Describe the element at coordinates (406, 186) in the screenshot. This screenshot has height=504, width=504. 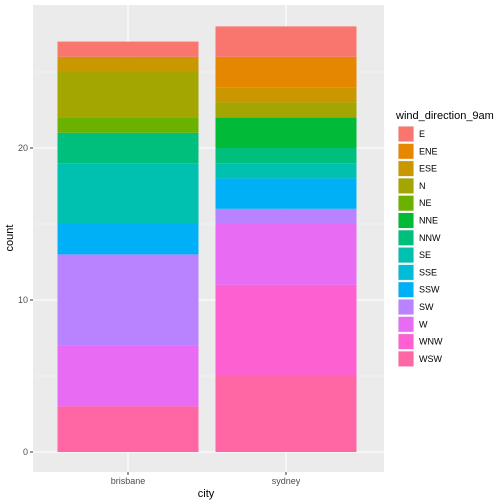
I see `legend-swatch-n` at that location.